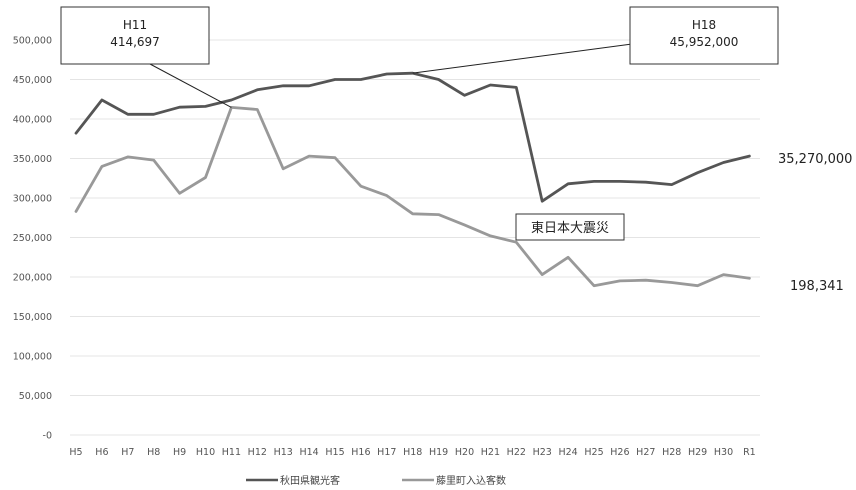 The width and height of the screenshot is (856, 490). I want to click on y-tick-label: 150,000, so click(32, 317).